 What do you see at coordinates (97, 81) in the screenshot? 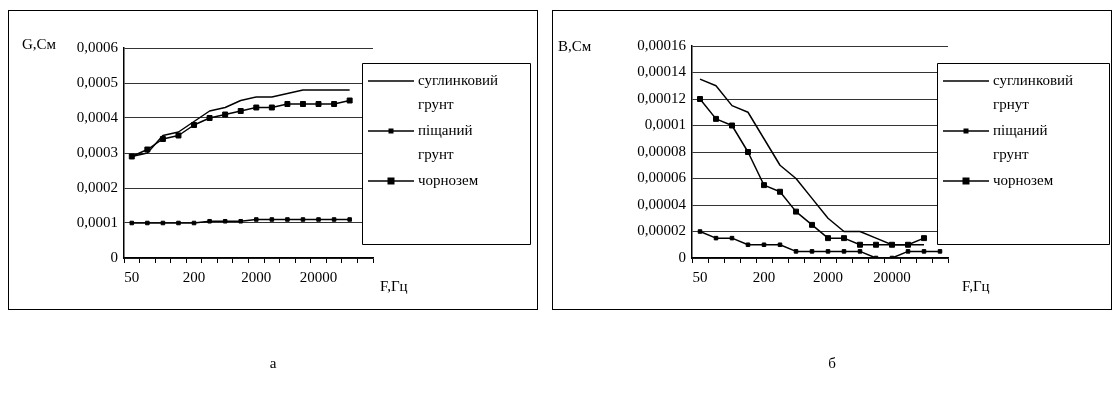
I see `y-tick-label: 0,0005` at bounding box center [97, 81].